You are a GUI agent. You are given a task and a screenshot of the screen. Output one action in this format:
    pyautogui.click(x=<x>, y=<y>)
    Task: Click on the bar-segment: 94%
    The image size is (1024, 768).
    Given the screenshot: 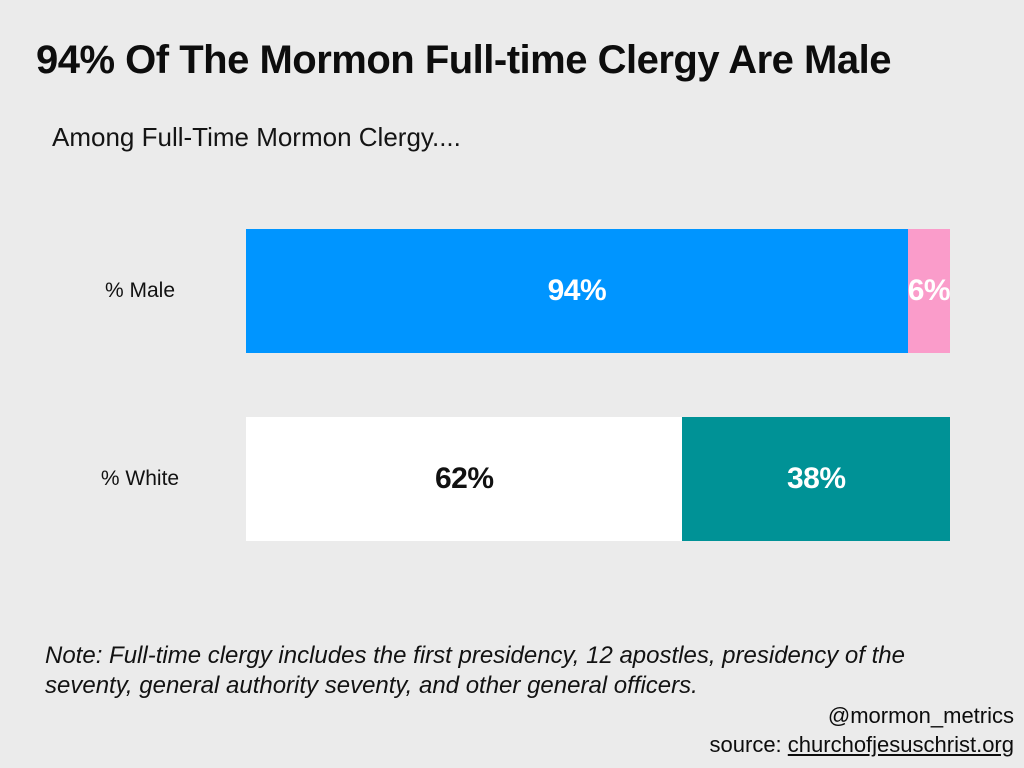 What is the action you would take?
    pyautogui.click(x=577, y=291)
    